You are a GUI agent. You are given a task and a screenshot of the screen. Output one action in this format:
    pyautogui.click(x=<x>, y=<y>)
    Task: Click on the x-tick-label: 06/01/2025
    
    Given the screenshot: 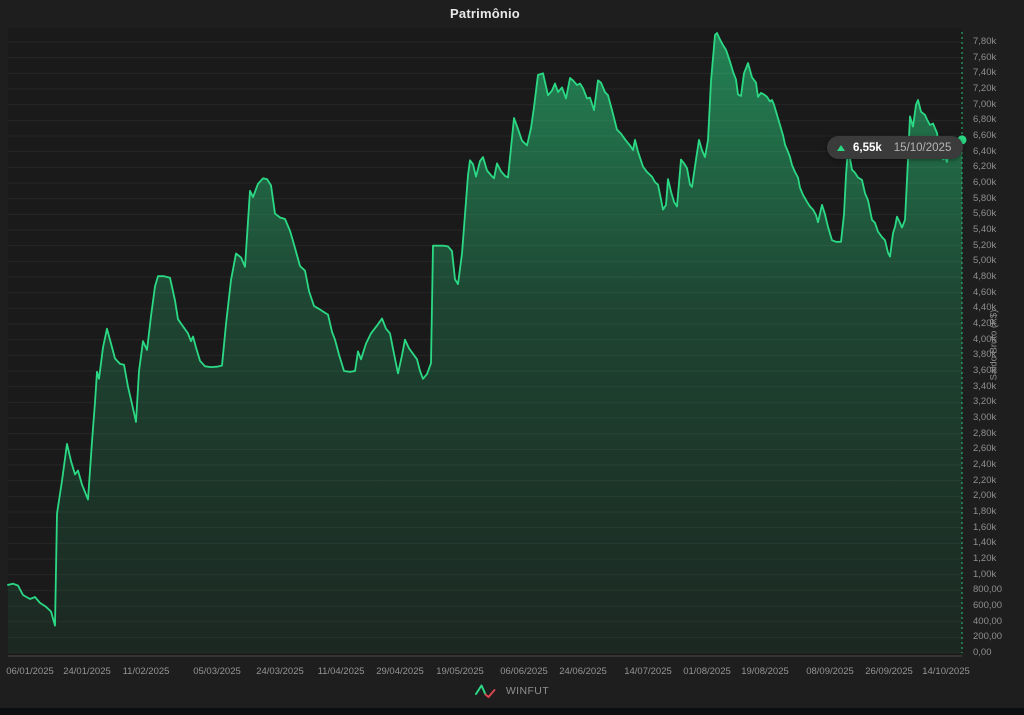 What is the action you would take?
    pyautogui.click(x=30, y=671)
    